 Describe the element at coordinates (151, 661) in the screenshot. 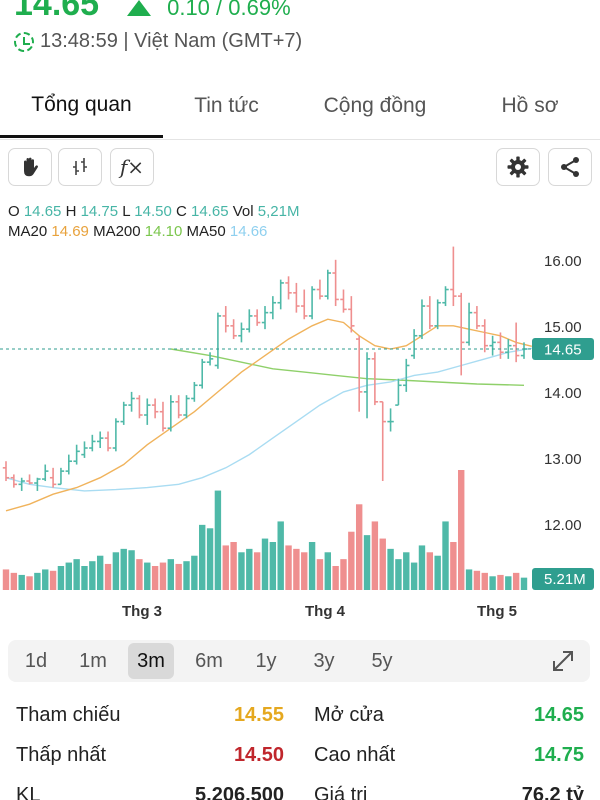

I see `period-3m: 3m` at that location.